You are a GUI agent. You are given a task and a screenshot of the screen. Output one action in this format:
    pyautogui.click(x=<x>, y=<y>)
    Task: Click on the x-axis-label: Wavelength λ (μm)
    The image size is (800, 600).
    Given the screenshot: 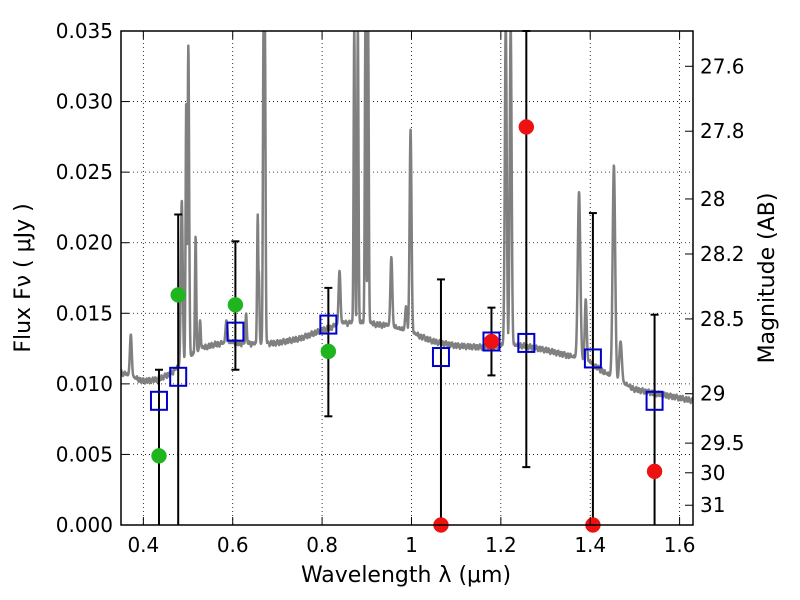 What is the action you would take?
    pyautogui.click(x=406, y=575)
    